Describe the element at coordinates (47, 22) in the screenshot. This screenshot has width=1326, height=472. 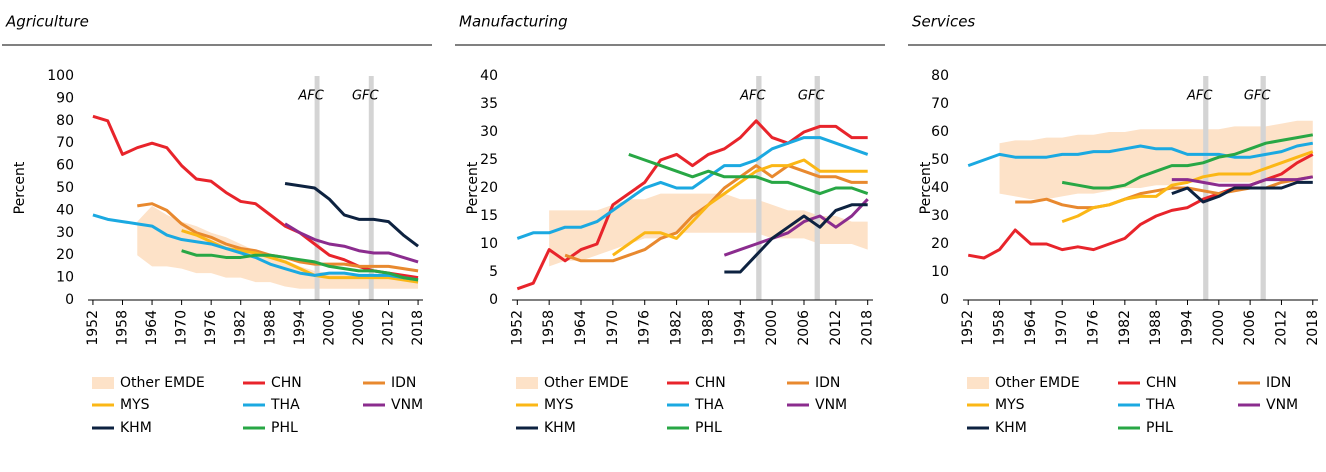
I see `panel-title: Agriculture` at that location.